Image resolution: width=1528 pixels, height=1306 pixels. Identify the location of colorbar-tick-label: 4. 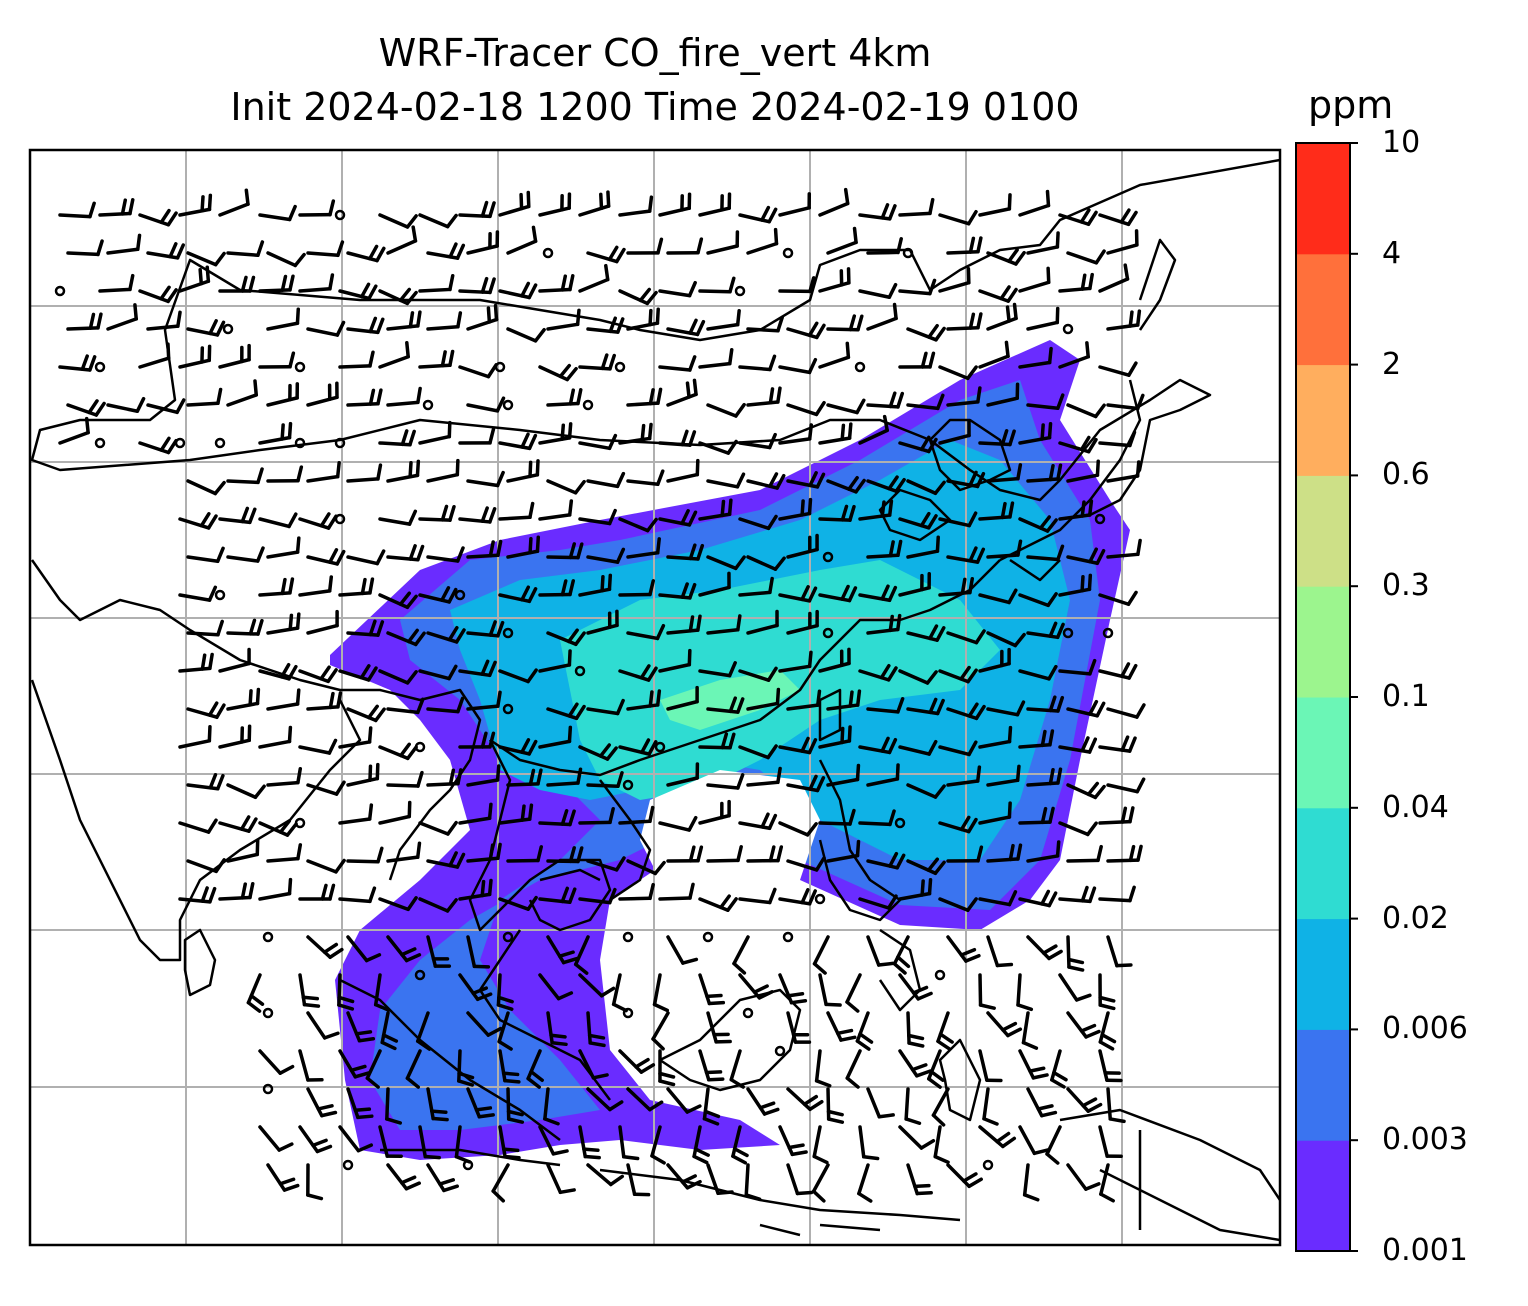
(1392, 253).